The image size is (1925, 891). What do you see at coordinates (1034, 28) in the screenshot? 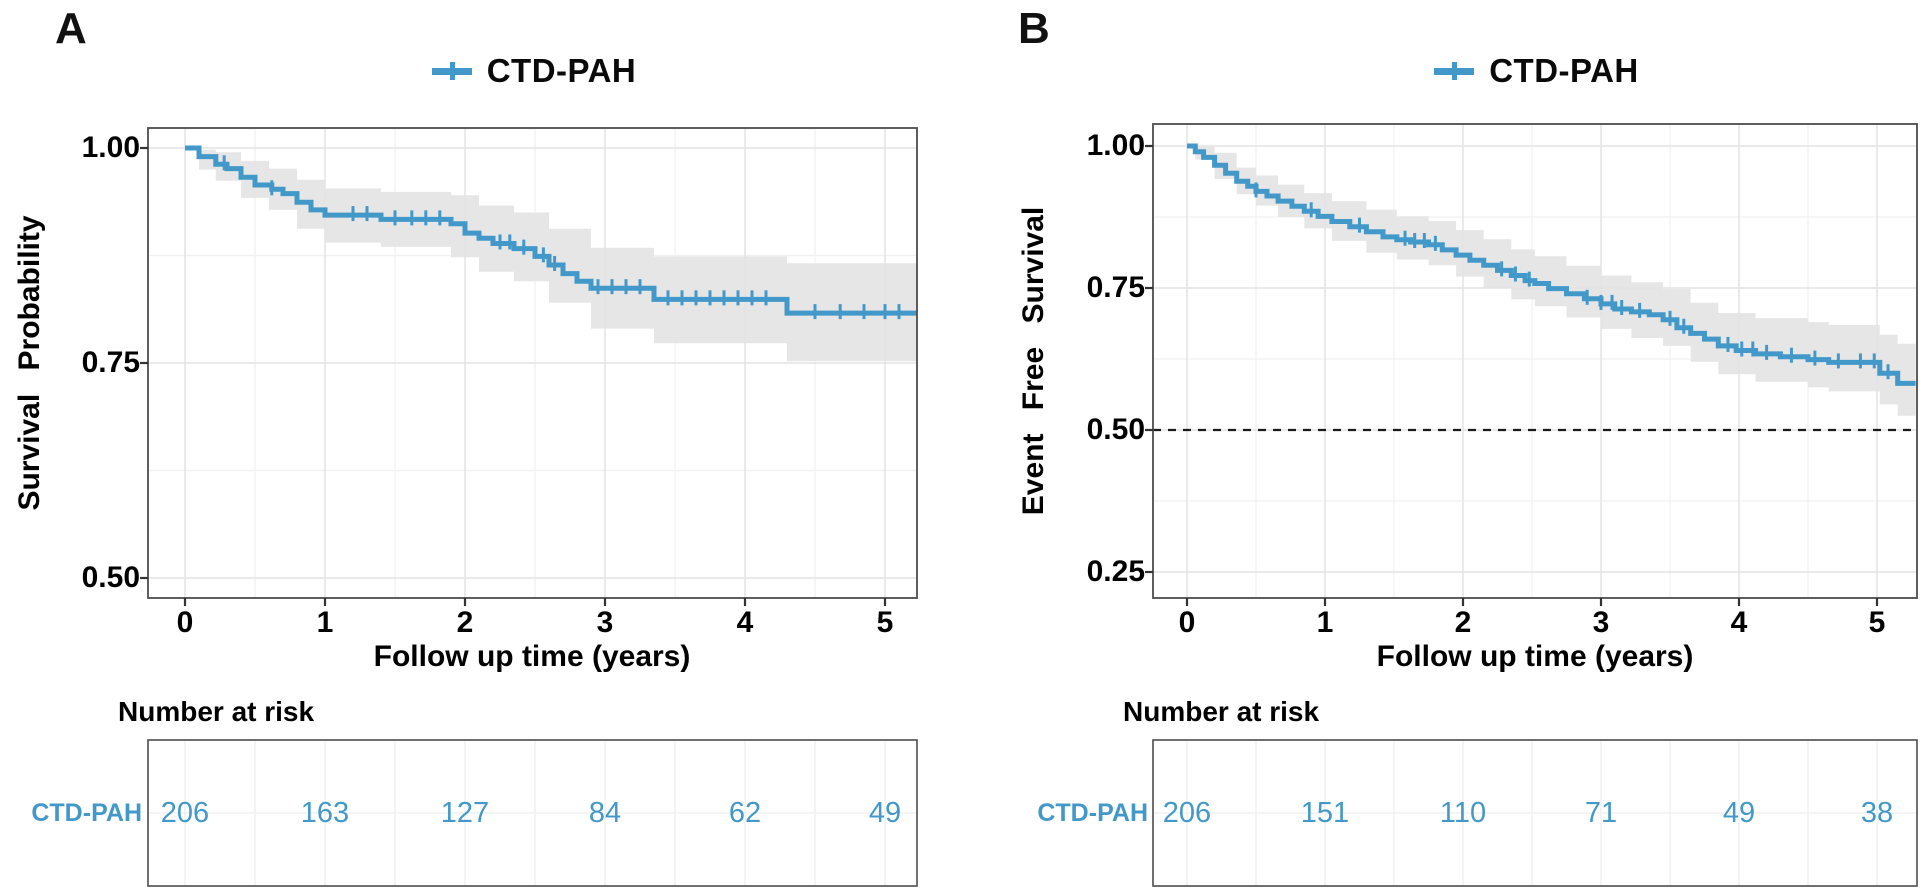
I see `panel-b-letter: B` at bounding box center [1034, 28].